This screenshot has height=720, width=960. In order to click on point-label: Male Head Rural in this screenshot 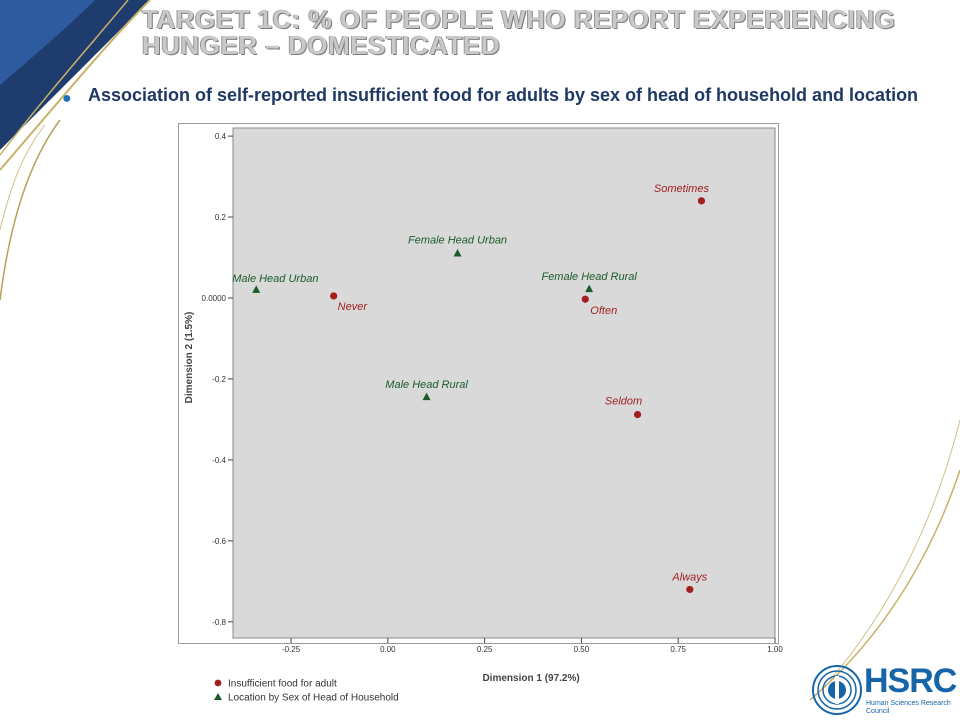, I will do `click(426, 385)`.